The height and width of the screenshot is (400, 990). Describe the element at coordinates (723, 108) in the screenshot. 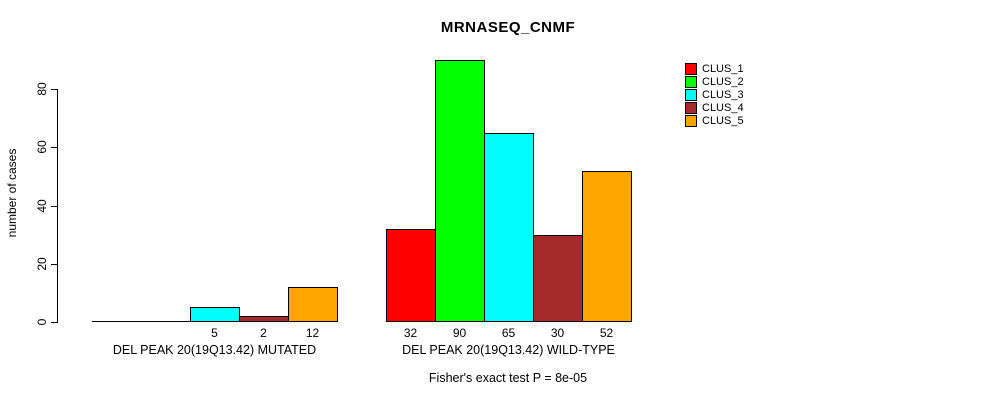

I see `legend-label: CLUS_4` at that location.